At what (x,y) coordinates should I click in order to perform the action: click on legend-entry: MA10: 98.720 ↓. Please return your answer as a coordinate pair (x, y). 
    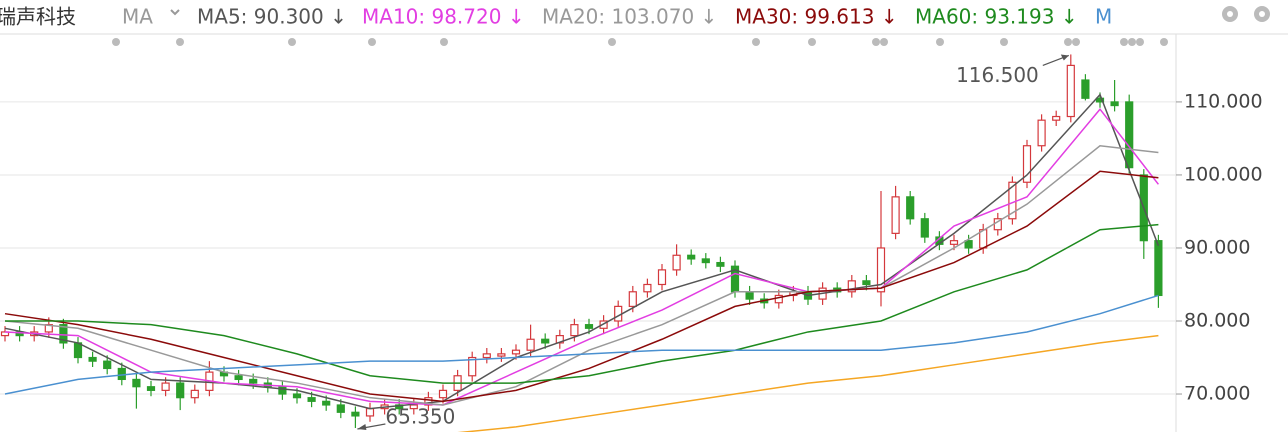
    Looking at the image, I should click on (443, 17).